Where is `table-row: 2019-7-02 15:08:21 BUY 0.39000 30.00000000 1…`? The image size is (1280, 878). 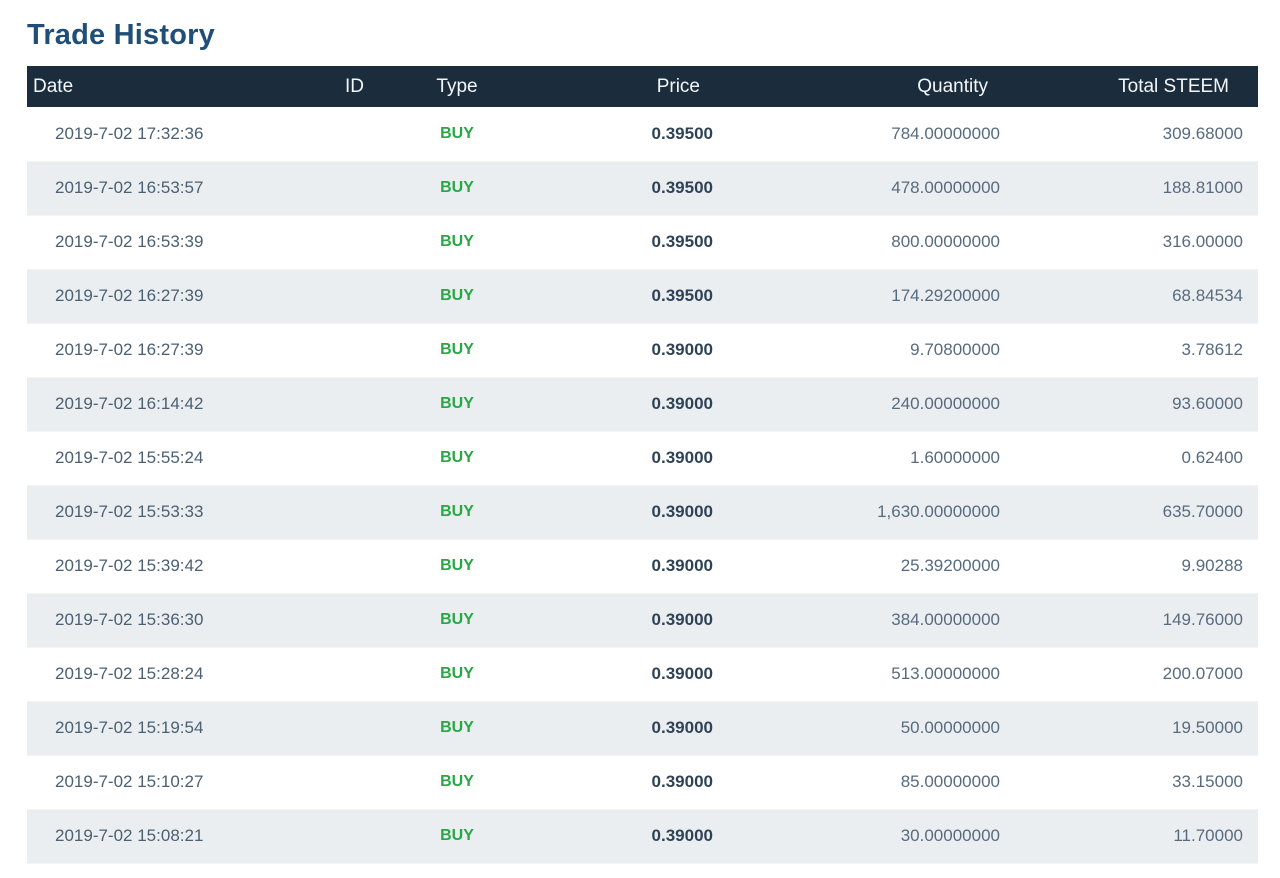 table-row: 2019-7-02 15:08:21 BUY 0.39000 30.00000000 1… is located at coordinates (642, 836).